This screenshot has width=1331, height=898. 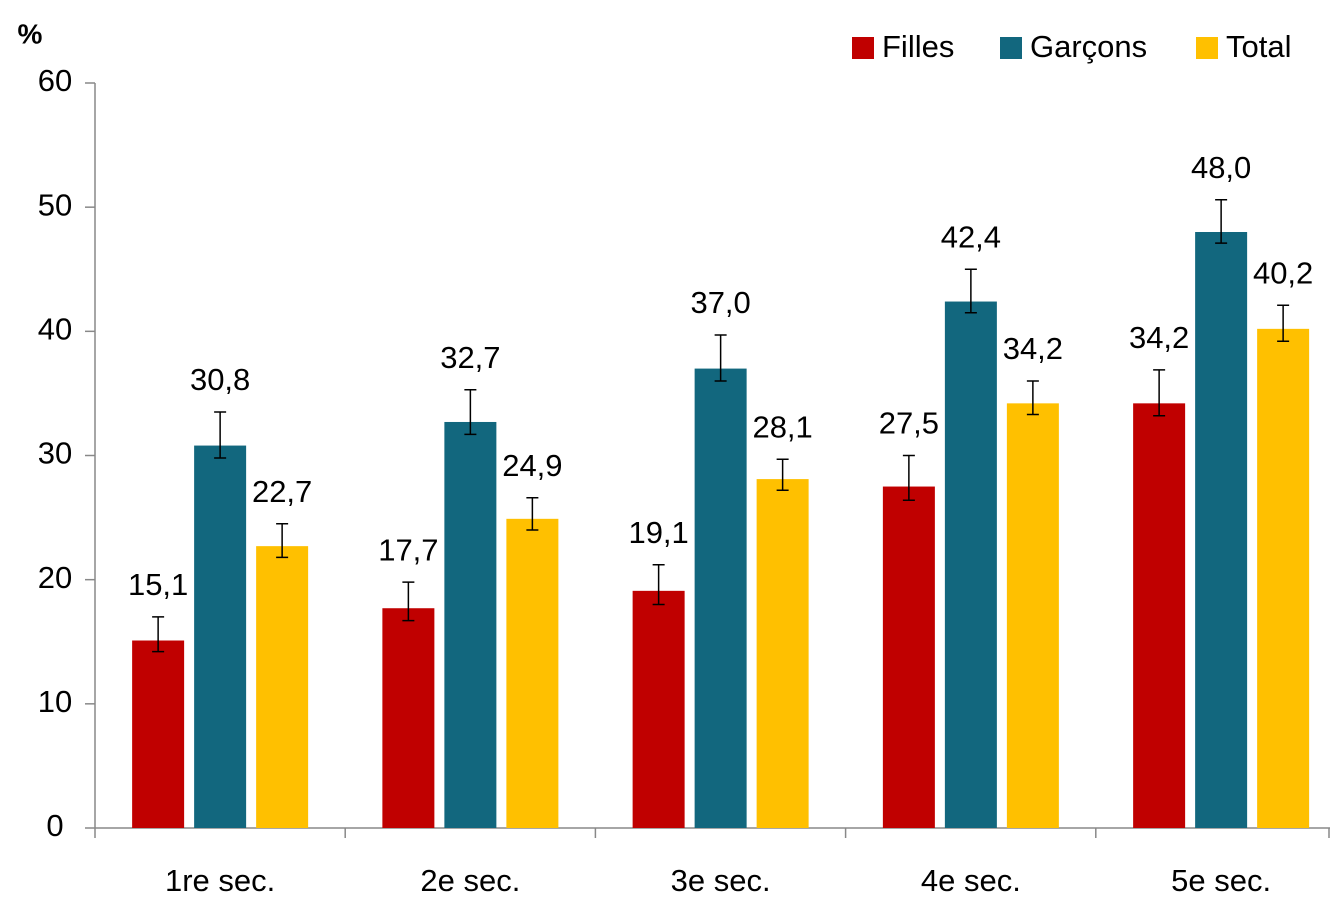 What do you see at coordinates (1088, 46) in the screenshot?
I see `legend-label: Garçons` at bounding box center [1088, 46].